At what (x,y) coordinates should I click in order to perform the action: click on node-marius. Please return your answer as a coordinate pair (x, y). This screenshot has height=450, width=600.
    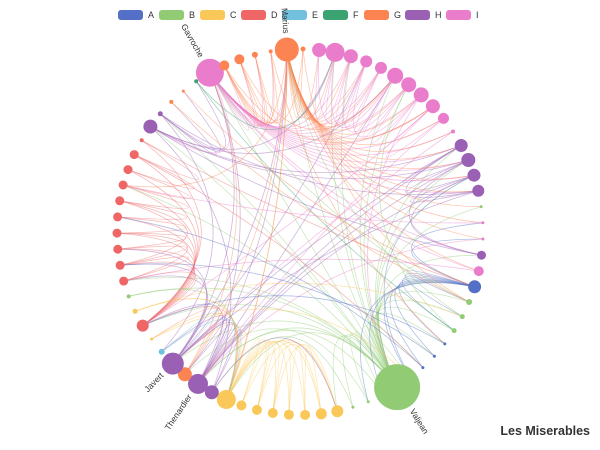
    Looking at the image, I should click on (286, 49).